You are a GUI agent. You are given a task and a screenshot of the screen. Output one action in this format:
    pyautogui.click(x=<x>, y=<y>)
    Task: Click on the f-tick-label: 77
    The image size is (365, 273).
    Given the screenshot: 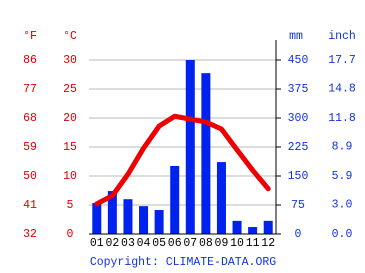 What is the action you would take?
    pyautogui.click(x=30, y=89)
    